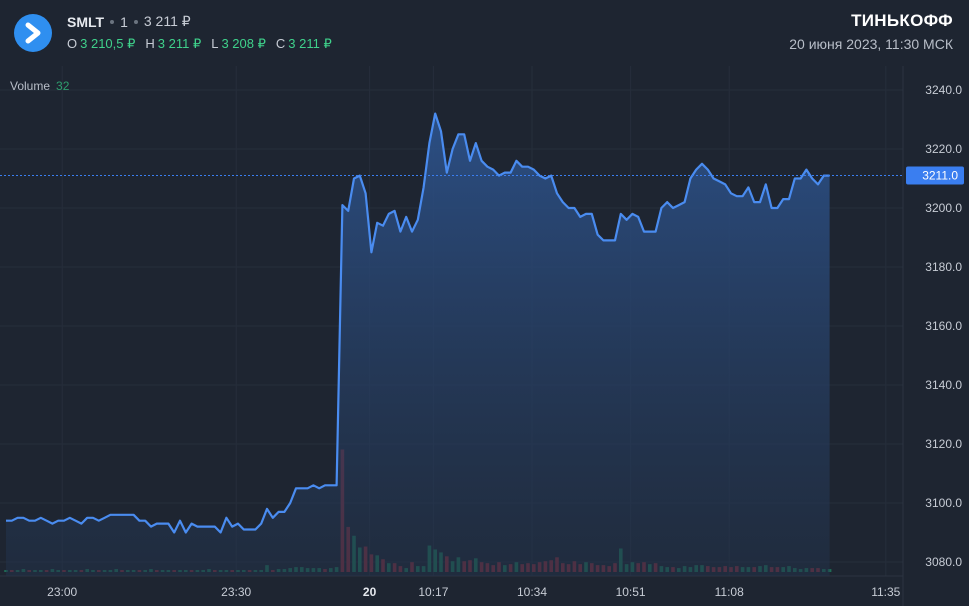  I want to click on y-tick-label: 3200.0, so click(943, 208).